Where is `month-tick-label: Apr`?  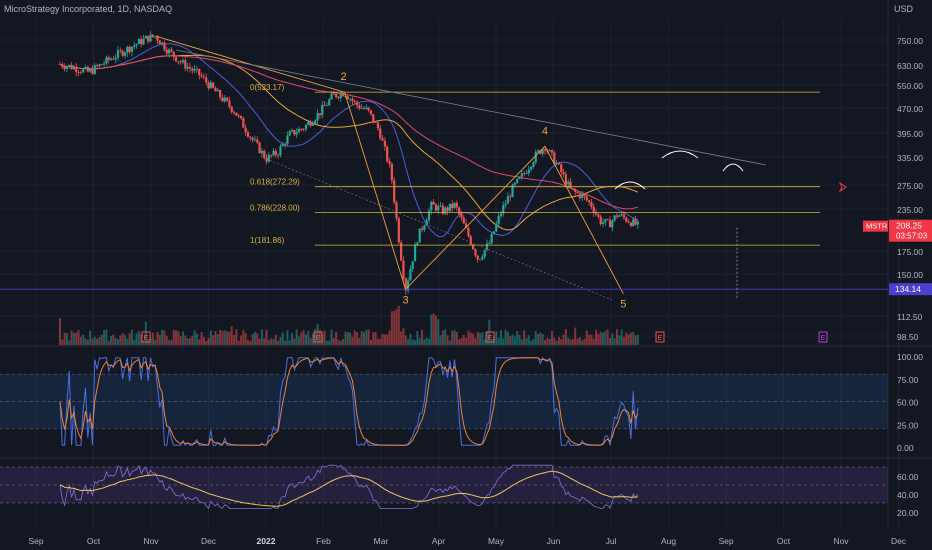
month-tick-label: Apr is located at coordinates (438, 541).